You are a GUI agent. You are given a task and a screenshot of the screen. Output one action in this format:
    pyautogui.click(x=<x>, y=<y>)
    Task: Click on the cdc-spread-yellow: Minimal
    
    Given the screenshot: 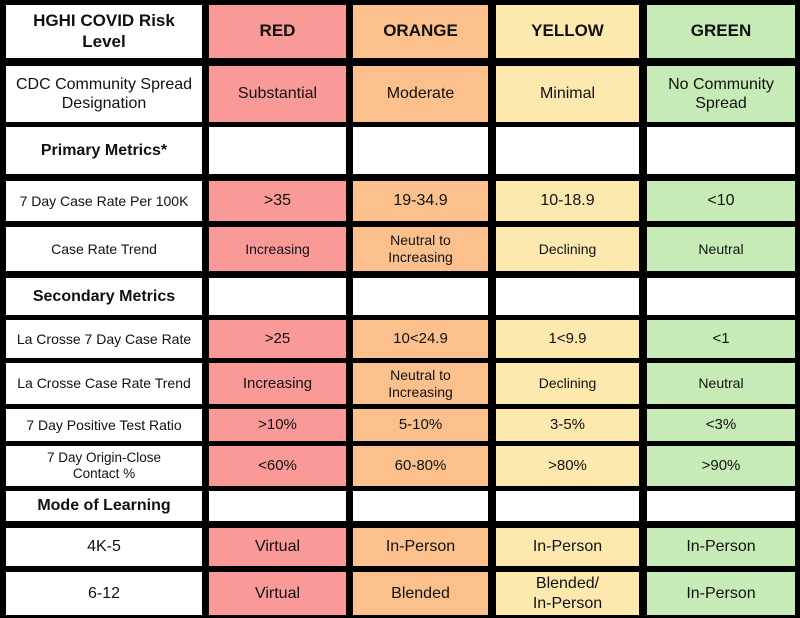 What is the action you would take?
    pyautogui.click(x=567, y=94)
    